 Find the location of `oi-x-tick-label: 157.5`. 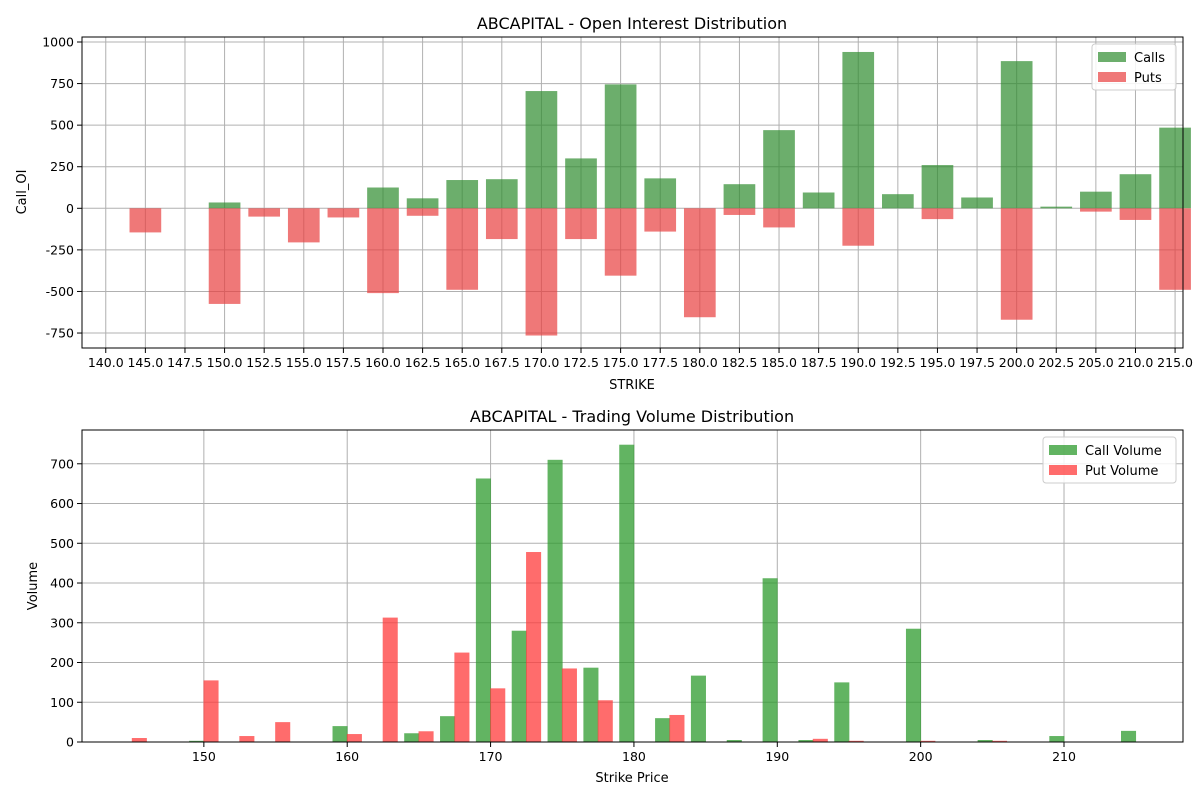

oi-x-tick-label: 157.5 is located at coordinates (343, 362).